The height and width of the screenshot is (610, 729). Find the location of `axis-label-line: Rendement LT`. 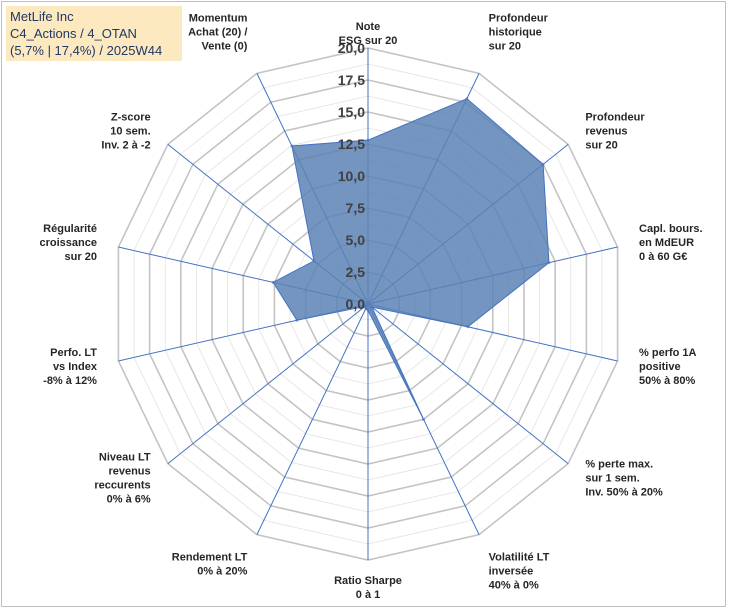

axis-label-line: Rendement LT is located at coordinates (210, 557).